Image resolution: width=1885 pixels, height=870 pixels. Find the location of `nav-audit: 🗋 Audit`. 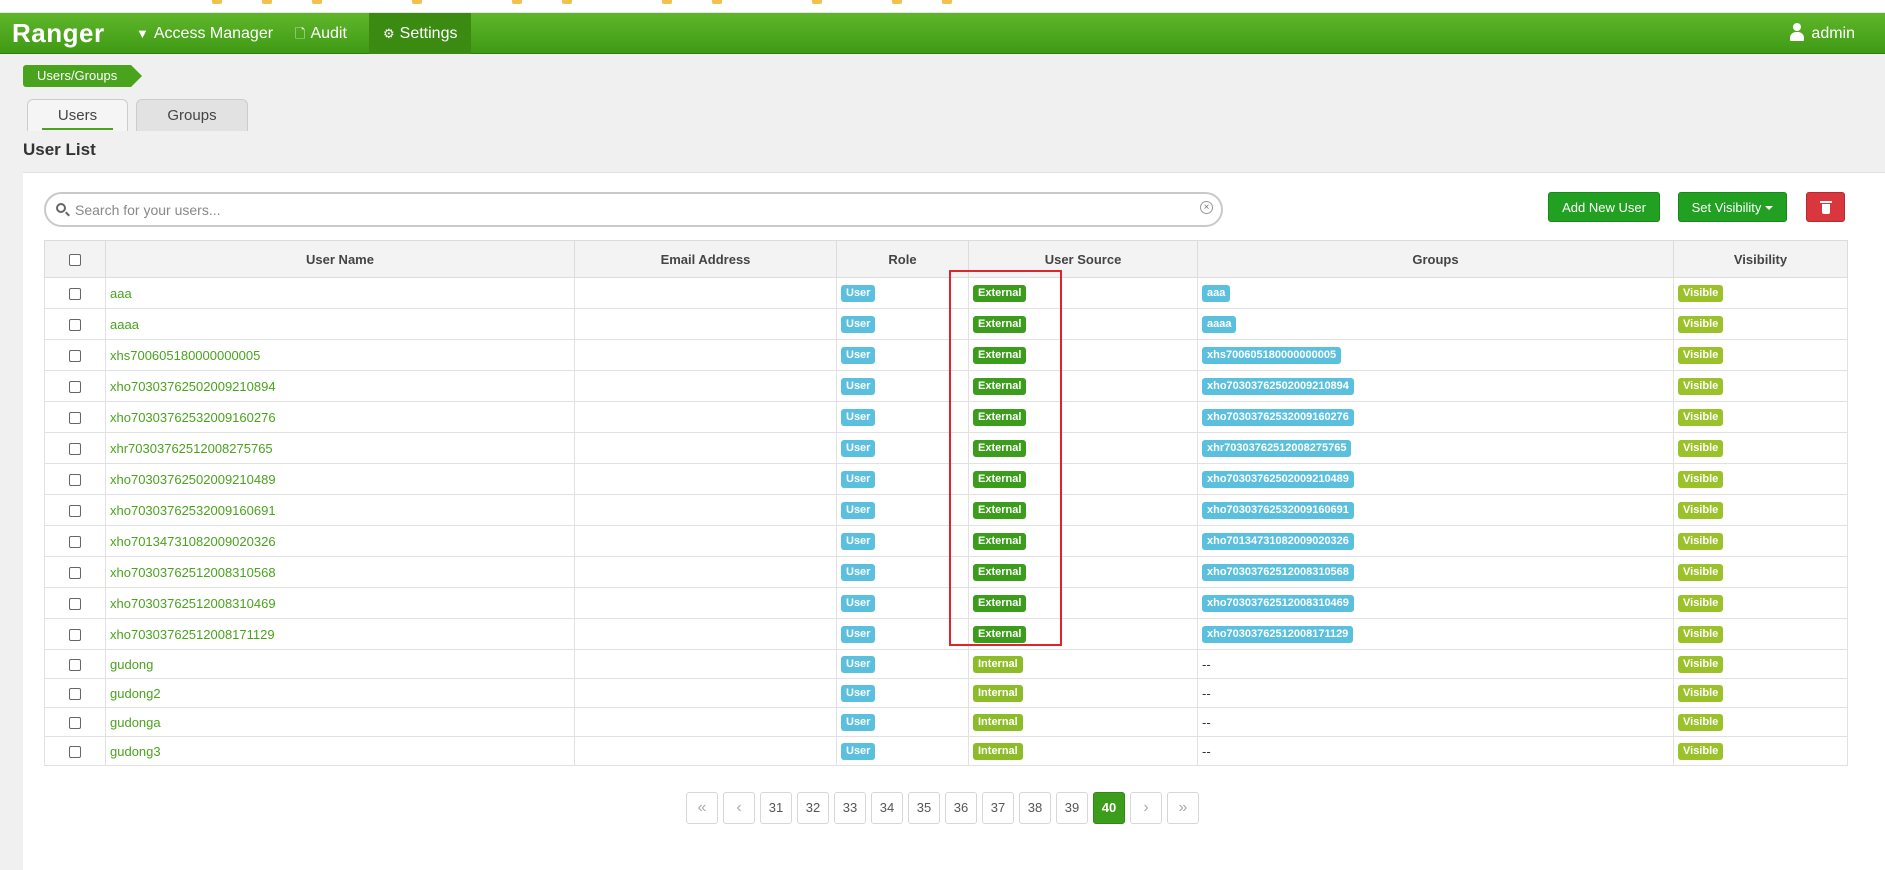

nav-audit: 🗋 Audit is located at coordinates (321, 33).